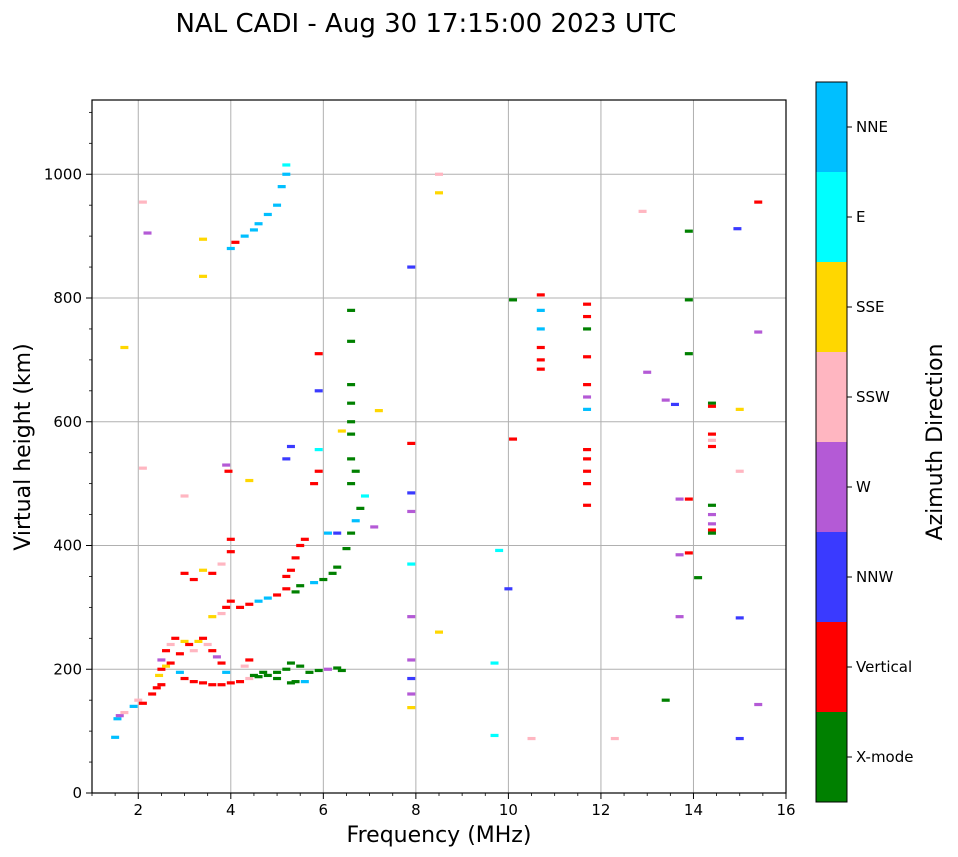  Describe the element at coordinates (324, 810) in the screenshot. I see `x-tick-label: 6` at that location.